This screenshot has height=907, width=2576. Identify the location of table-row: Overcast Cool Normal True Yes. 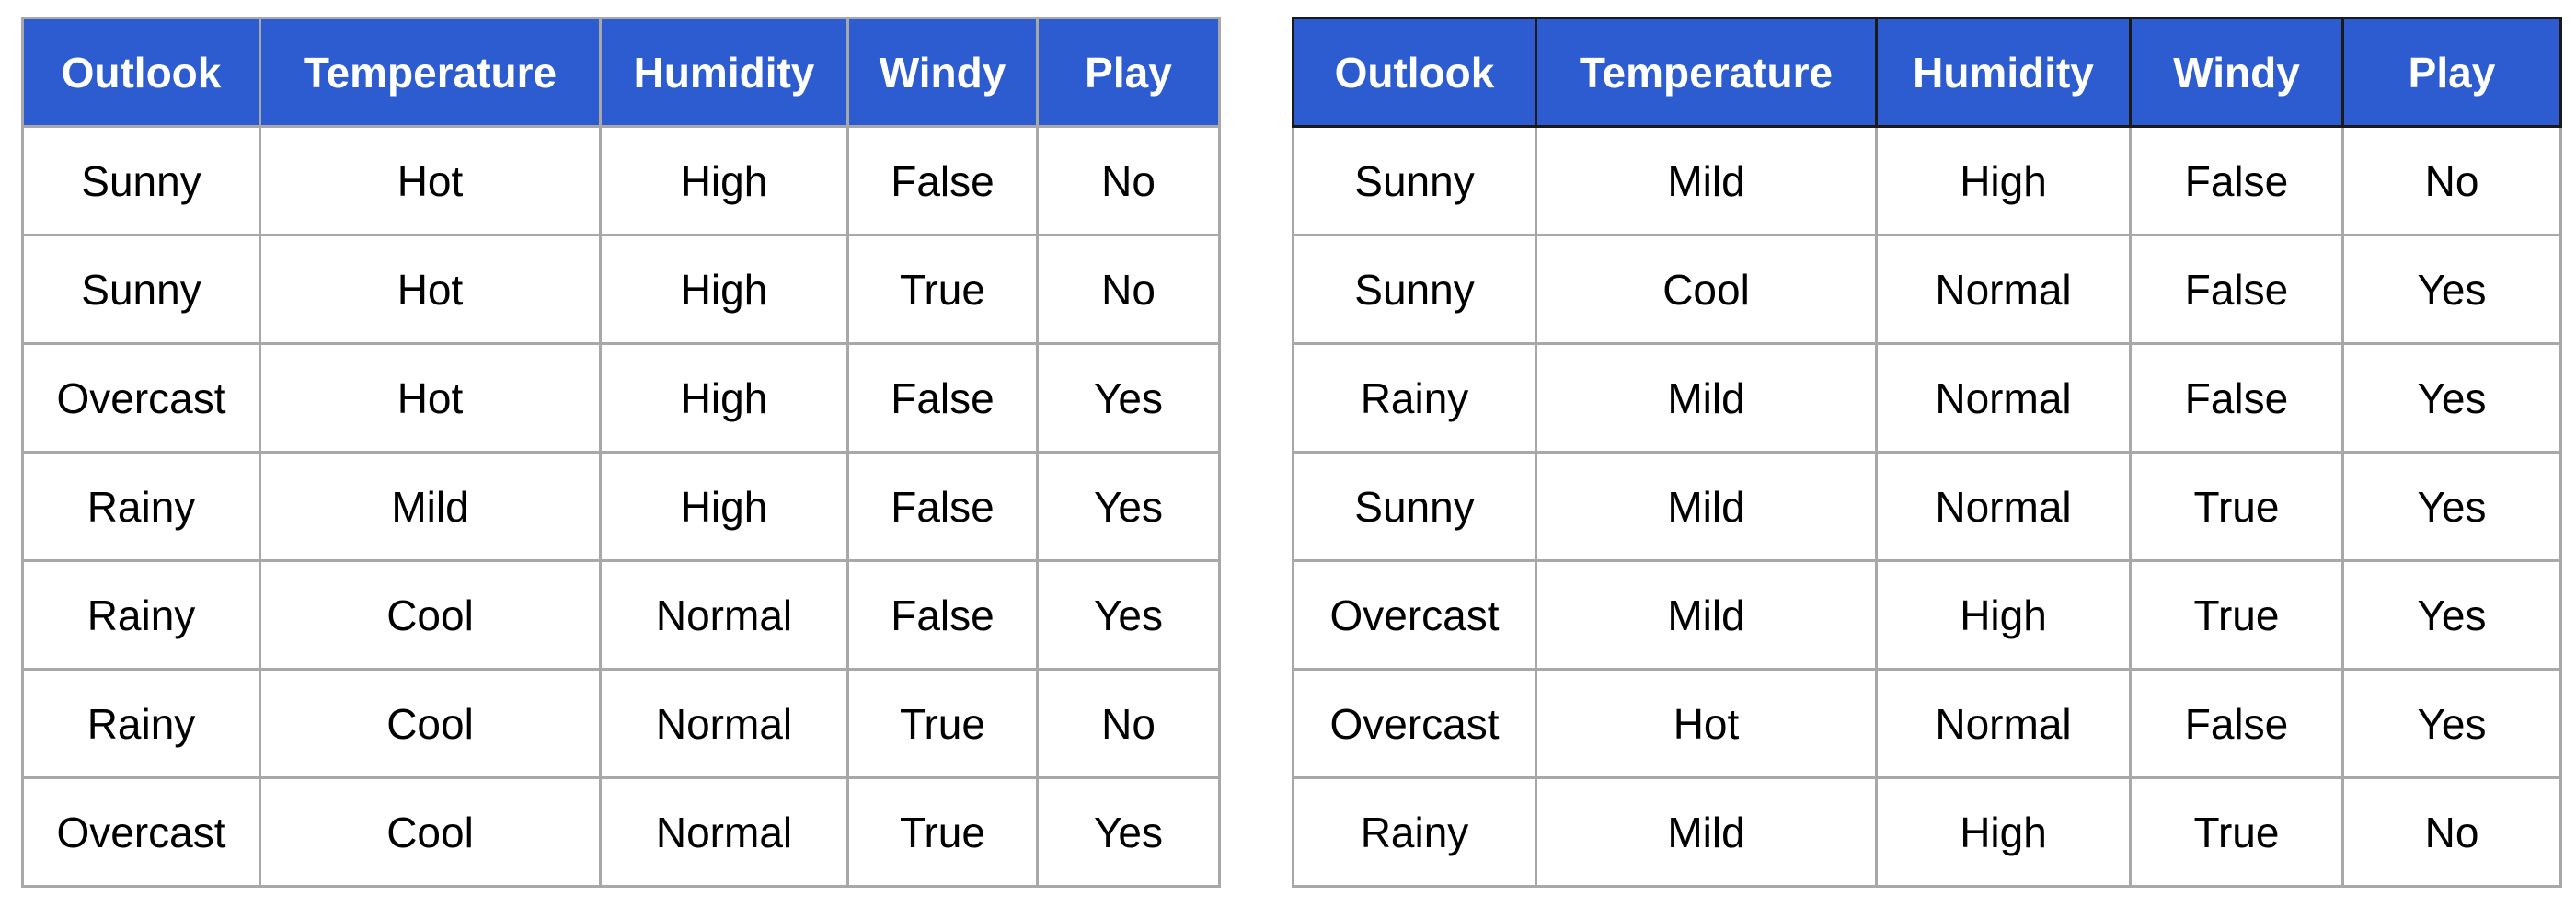
(621, 832).